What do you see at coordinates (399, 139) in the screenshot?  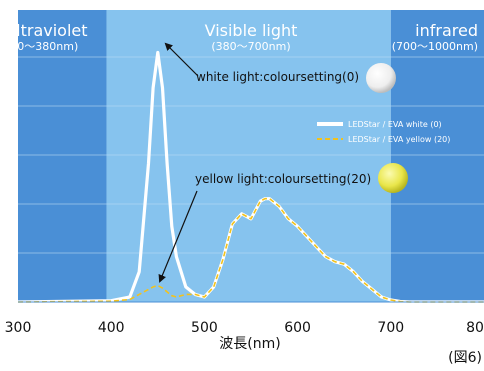 I see `legend-label-yellow: LEDStar / EVA yellow (20)` at bounding box center [399, 139].